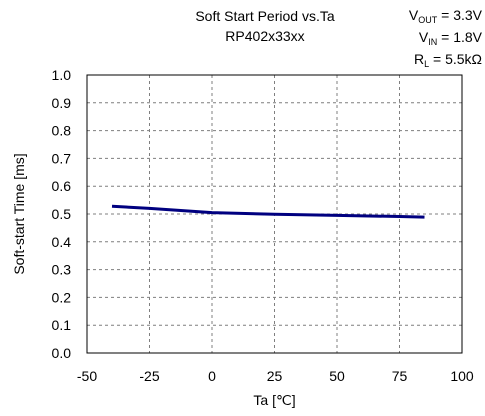 The width and height of the screenshot is (485, 416). What do you see at coordinates (212, 376) in the screenshot?
I see `x-tick-label: 0` at bounding box center [212, 376].